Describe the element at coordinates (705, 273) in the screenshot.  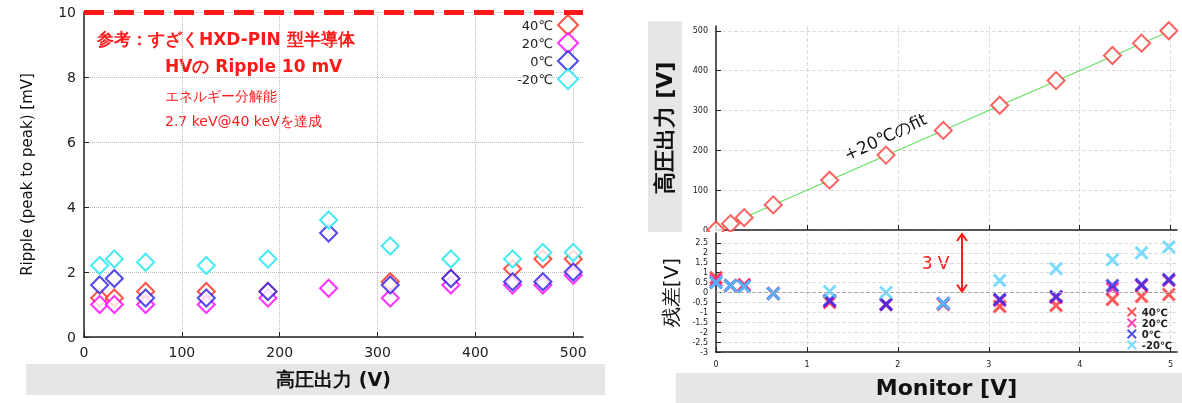
I see `y-tick-label: 1` at that location.